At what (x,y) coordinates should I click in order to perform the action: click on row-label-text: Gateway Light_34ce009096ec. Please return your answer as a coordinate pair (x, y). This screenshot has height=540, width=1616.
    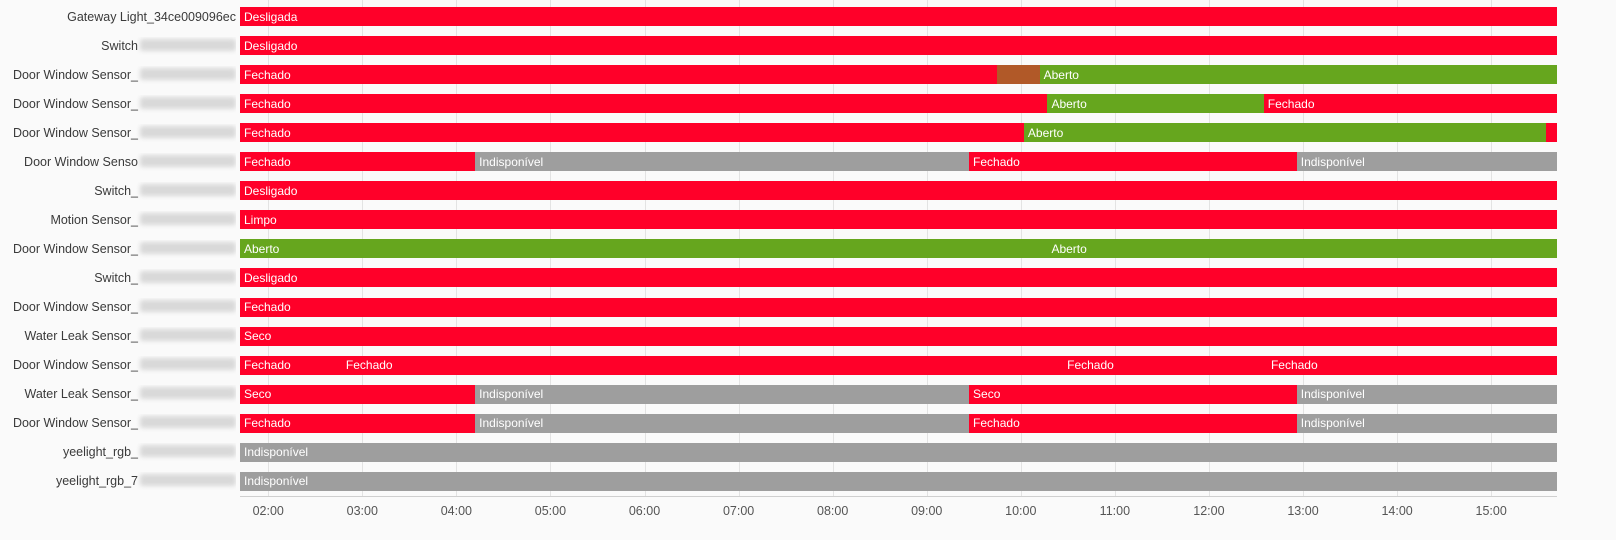
    Looking at the image, I should click on (151, 16).